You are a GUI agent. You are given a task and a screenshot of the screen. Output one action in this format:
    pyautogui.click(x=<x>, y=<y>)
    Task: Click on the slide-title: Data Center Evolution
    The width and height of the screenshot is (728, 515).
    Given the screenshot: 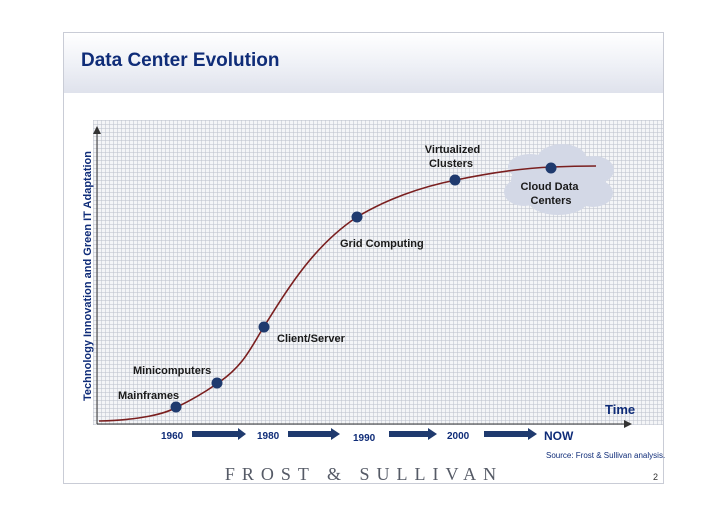 What is the action you would take?
    pyautogui.click(x=180, y=60)
    